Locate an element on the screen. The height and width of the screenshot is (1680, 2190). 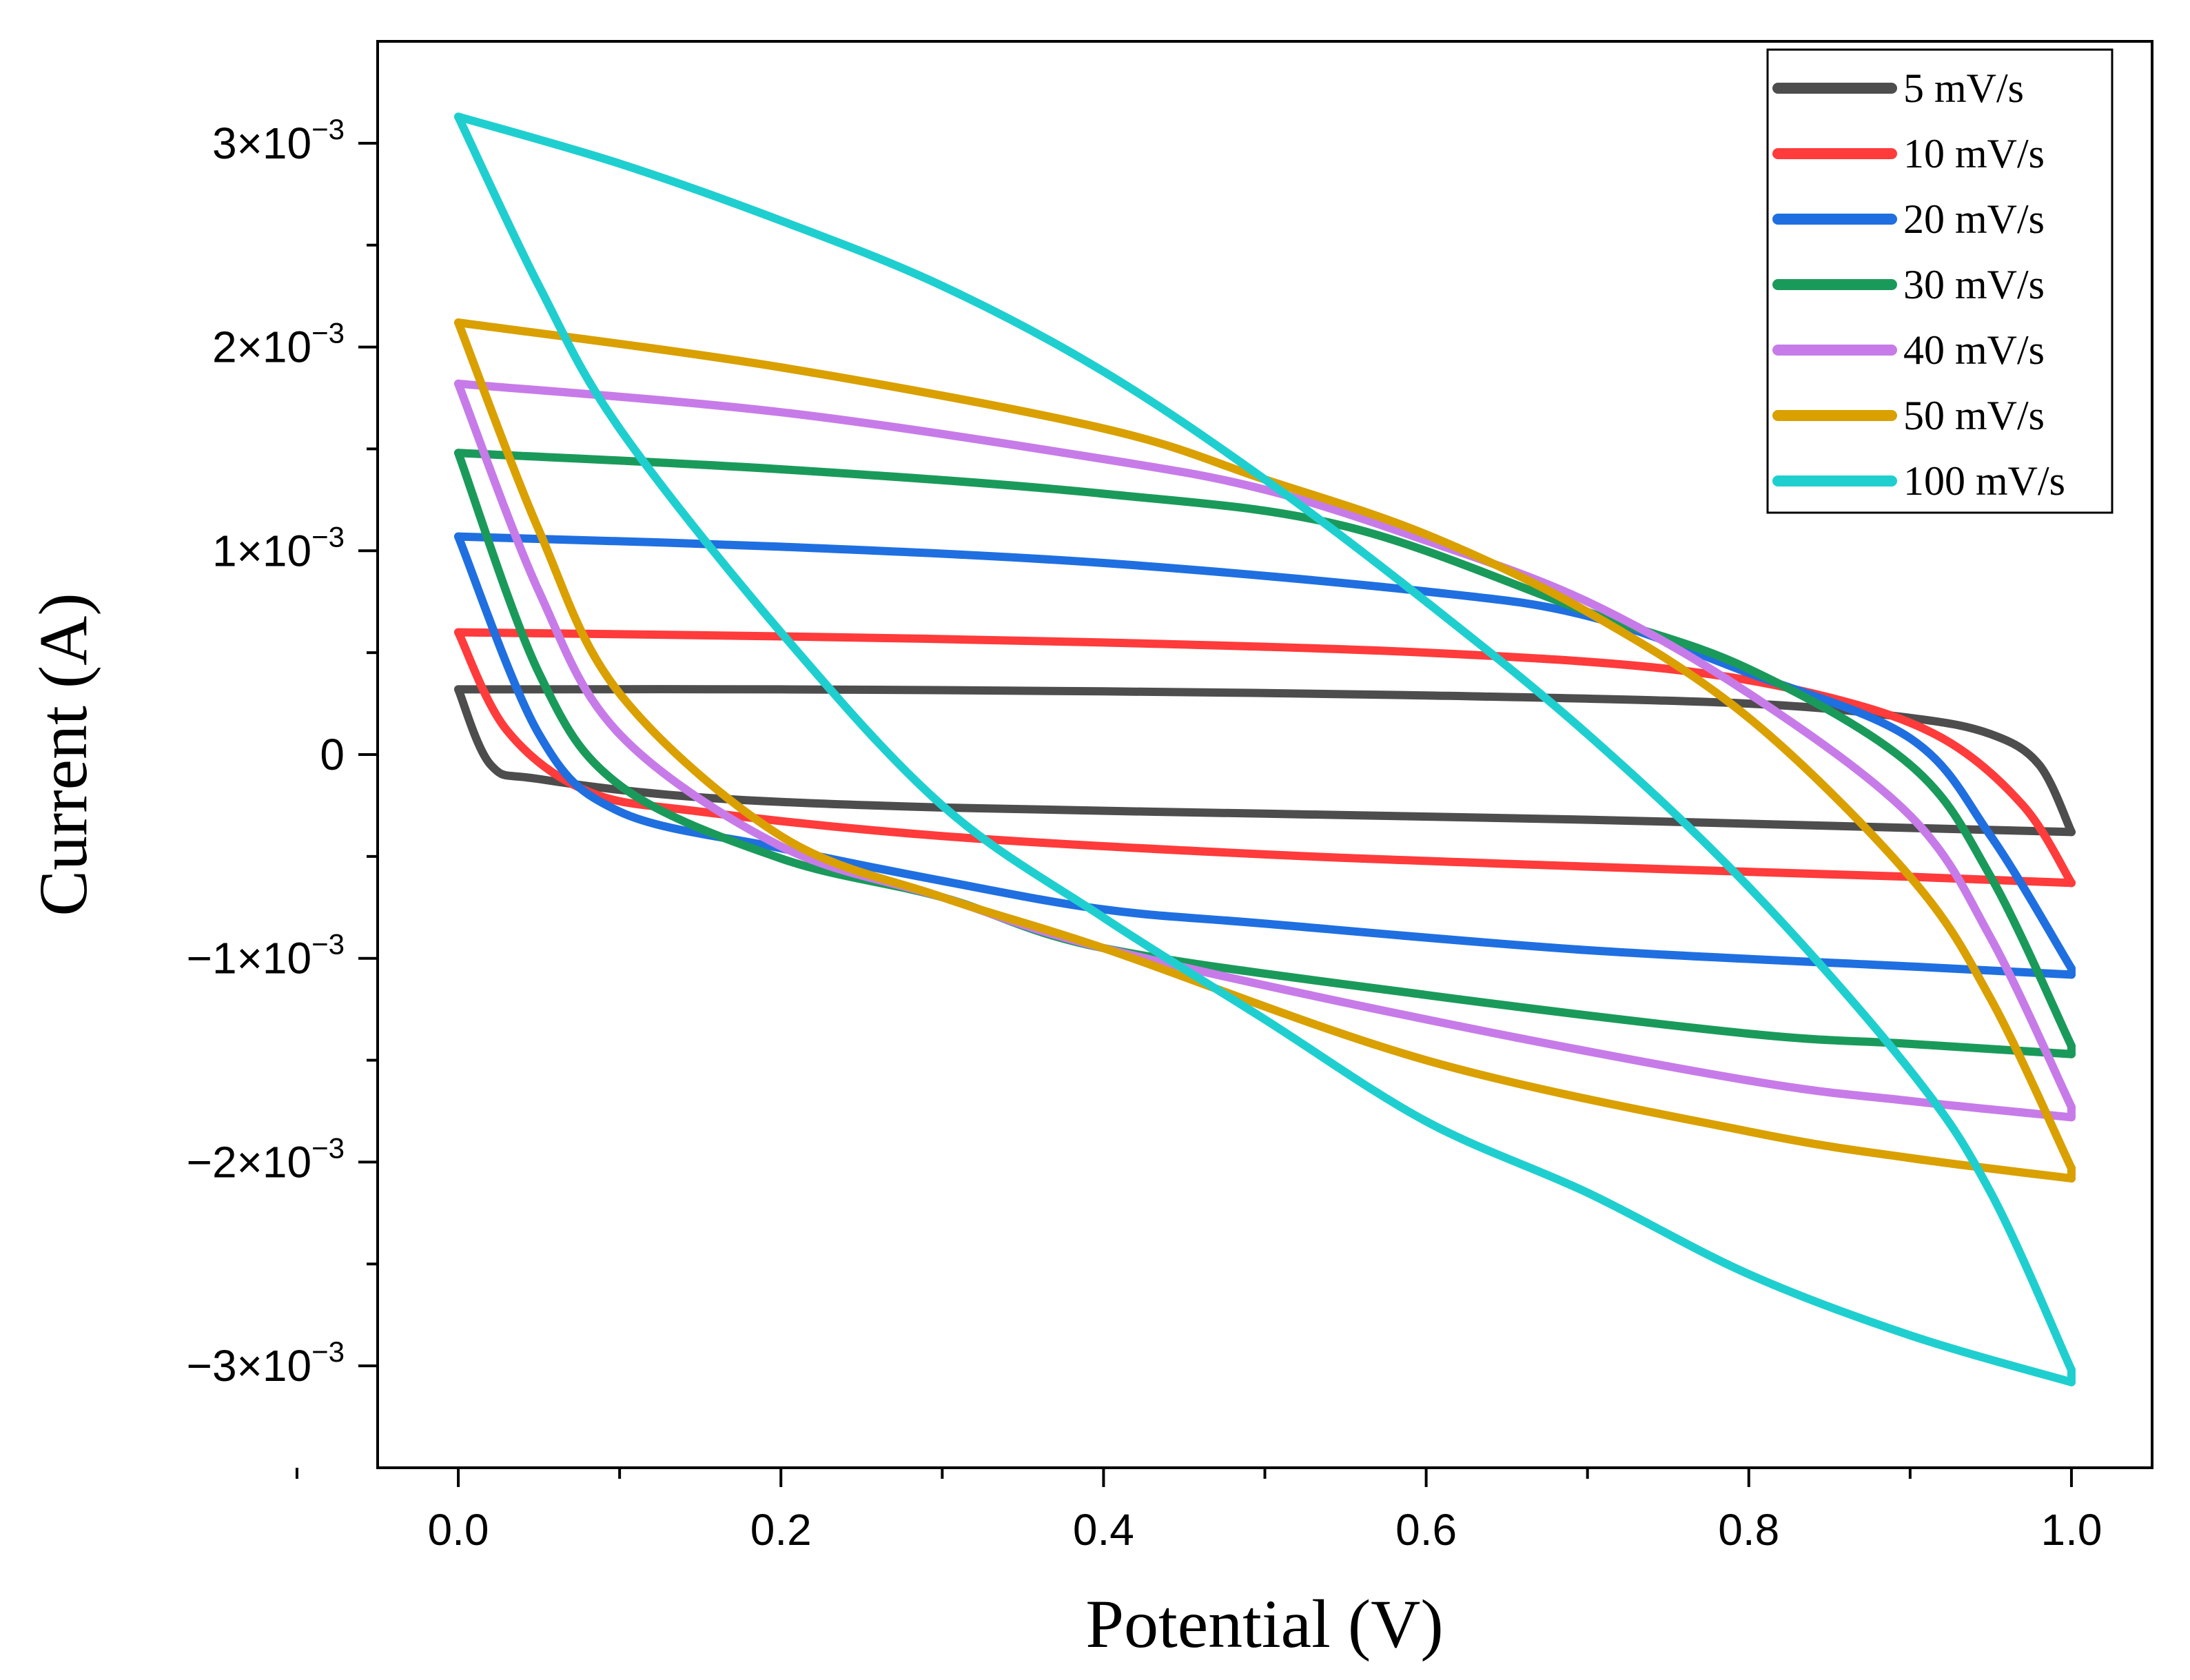
y-axis: 3×10⁻³ 2×10⁻³ 1×10⁻³ 0 −1×10⁻³ −2×10⁻³ −3×10⁻³ is located at coordinates (282, 752).